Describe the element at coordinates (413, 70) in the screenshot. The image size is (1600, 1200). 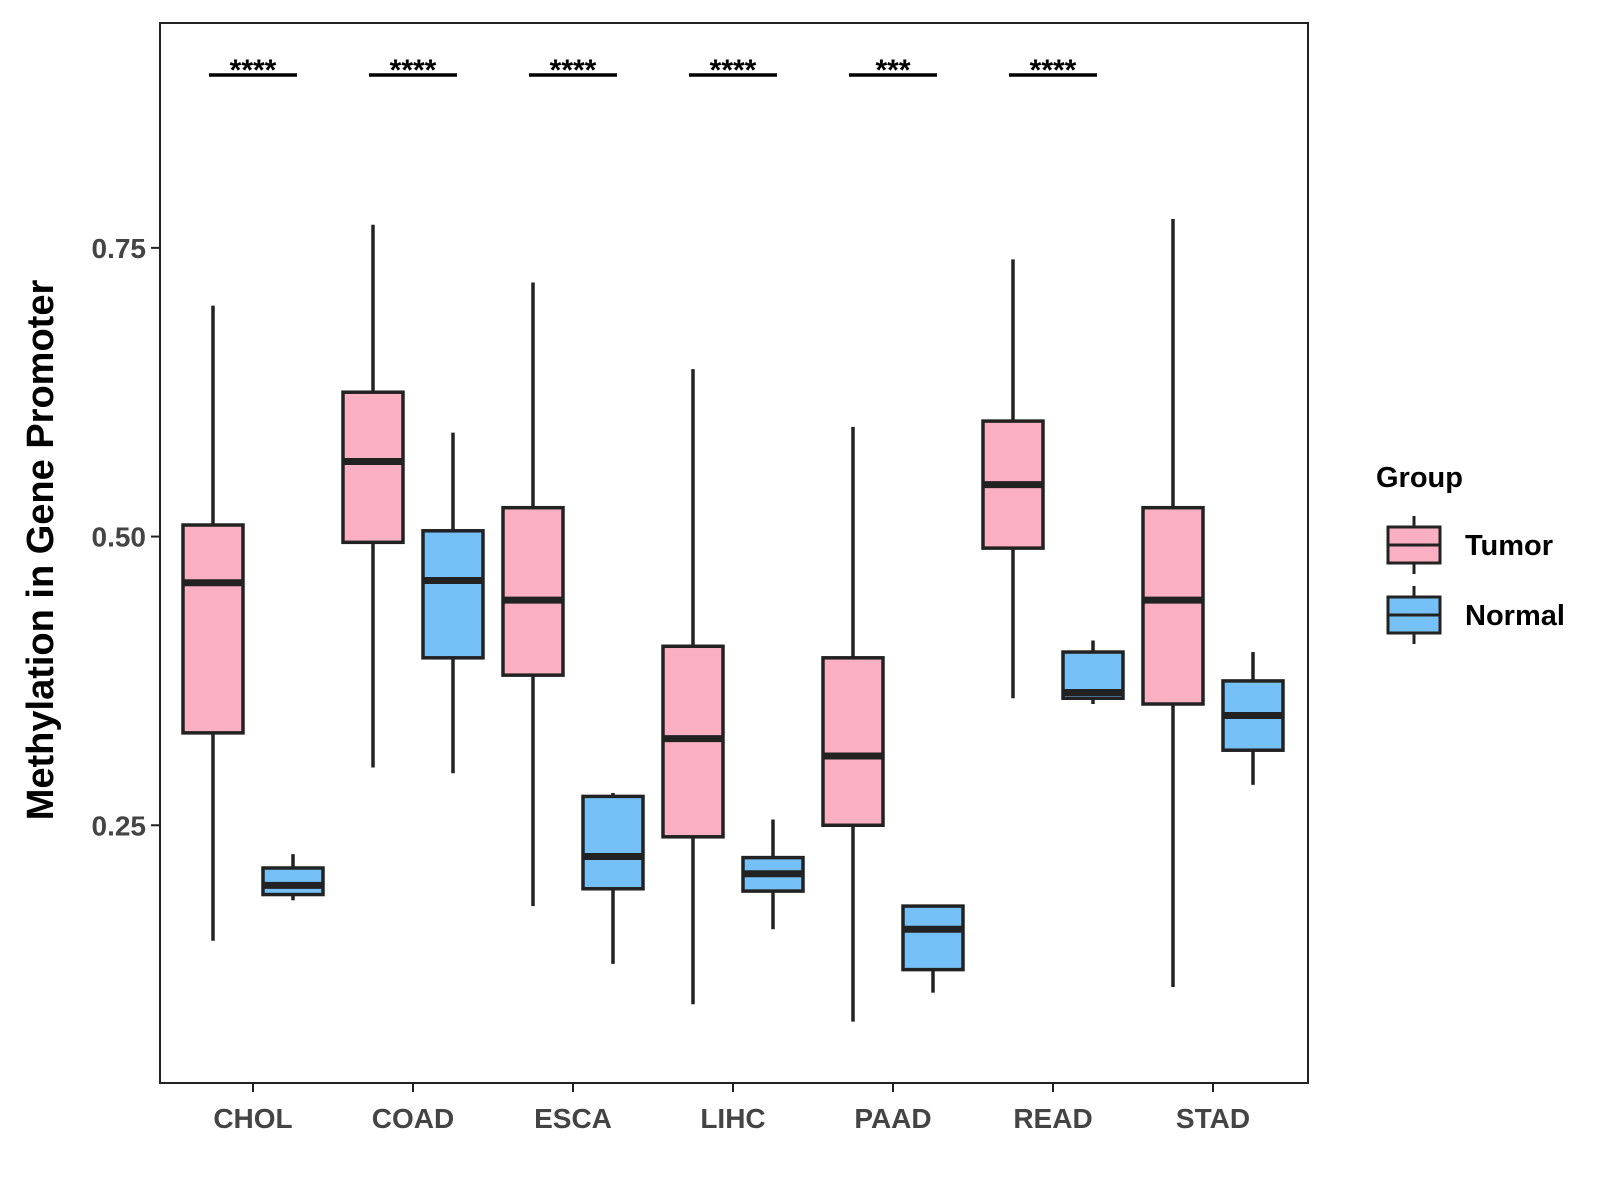
I see `significance-label-coad: ****` at that location.